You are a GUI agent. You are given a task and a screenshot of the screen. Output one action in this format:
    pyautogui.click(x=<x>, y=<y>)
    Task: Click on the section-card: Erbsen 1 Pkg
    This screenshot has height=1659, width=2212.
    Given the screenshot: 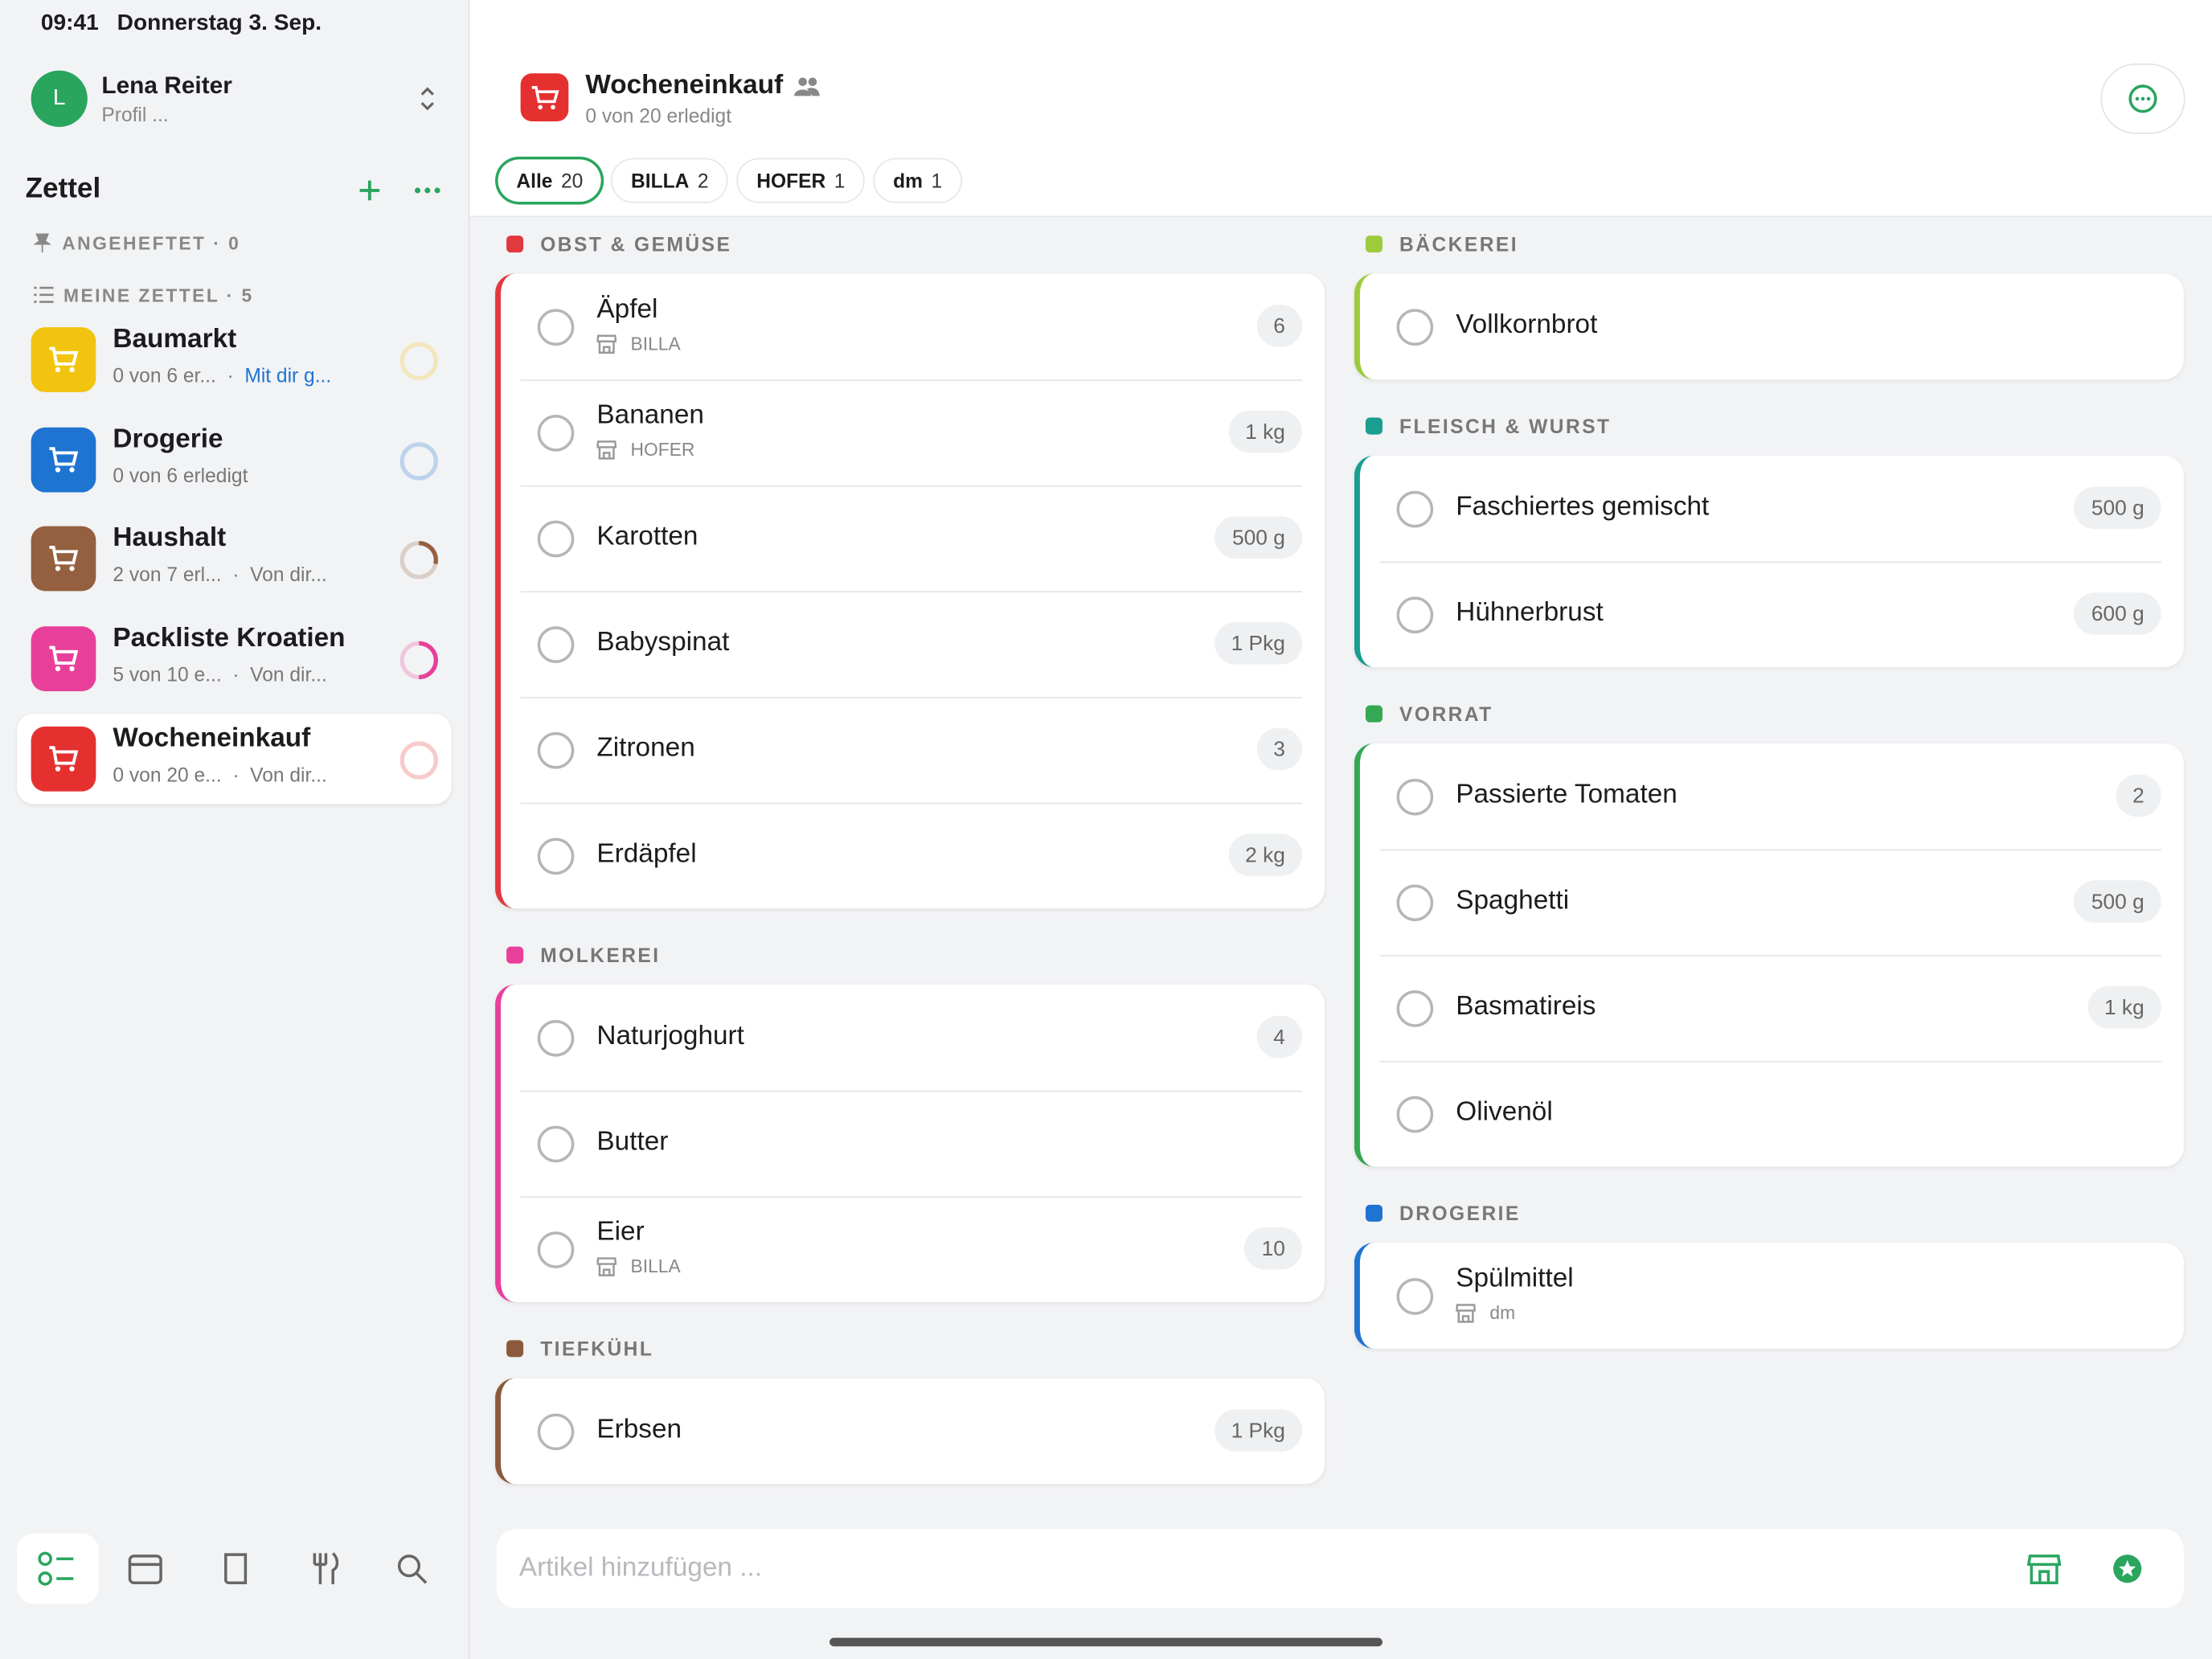 What is the action you would take?
    pyautogui.click(x=910, y=1431)
    